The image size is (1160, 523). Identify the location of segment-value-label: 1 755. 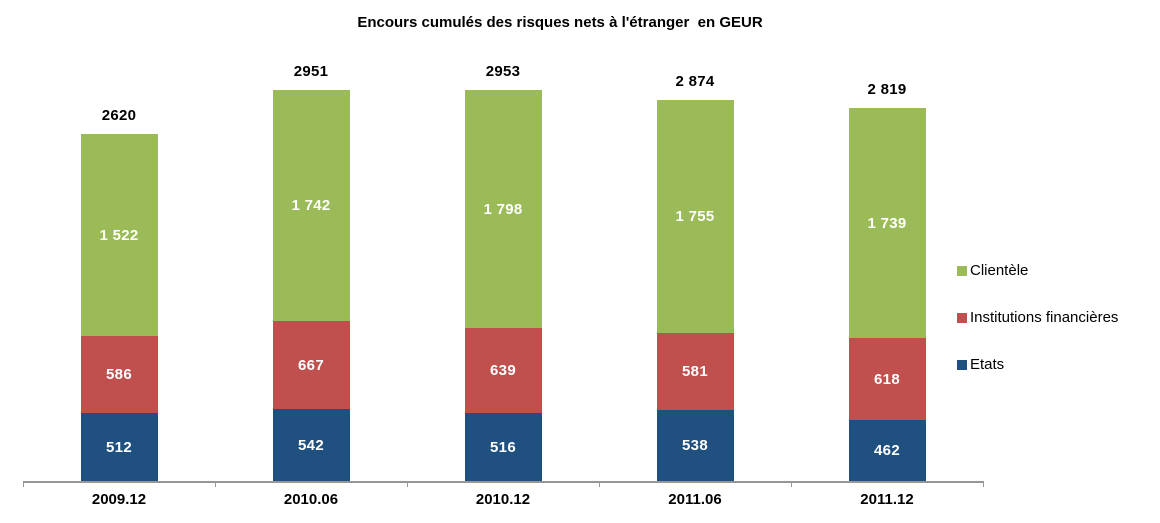
(695, 216).